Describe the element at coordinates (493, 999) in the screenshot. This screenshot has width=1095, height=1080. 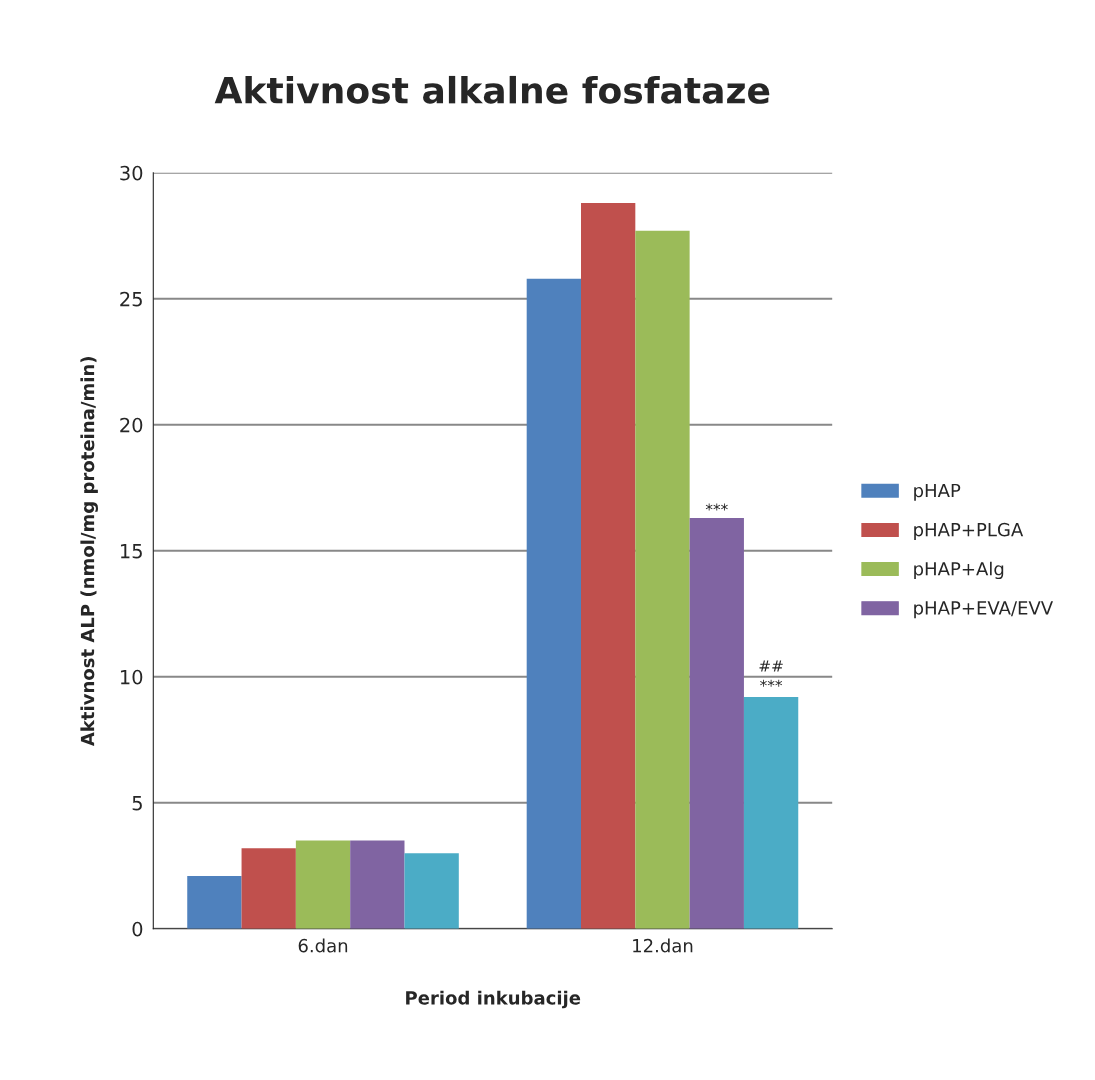
I see `x-axis-title: Period inkubacije` at that location.